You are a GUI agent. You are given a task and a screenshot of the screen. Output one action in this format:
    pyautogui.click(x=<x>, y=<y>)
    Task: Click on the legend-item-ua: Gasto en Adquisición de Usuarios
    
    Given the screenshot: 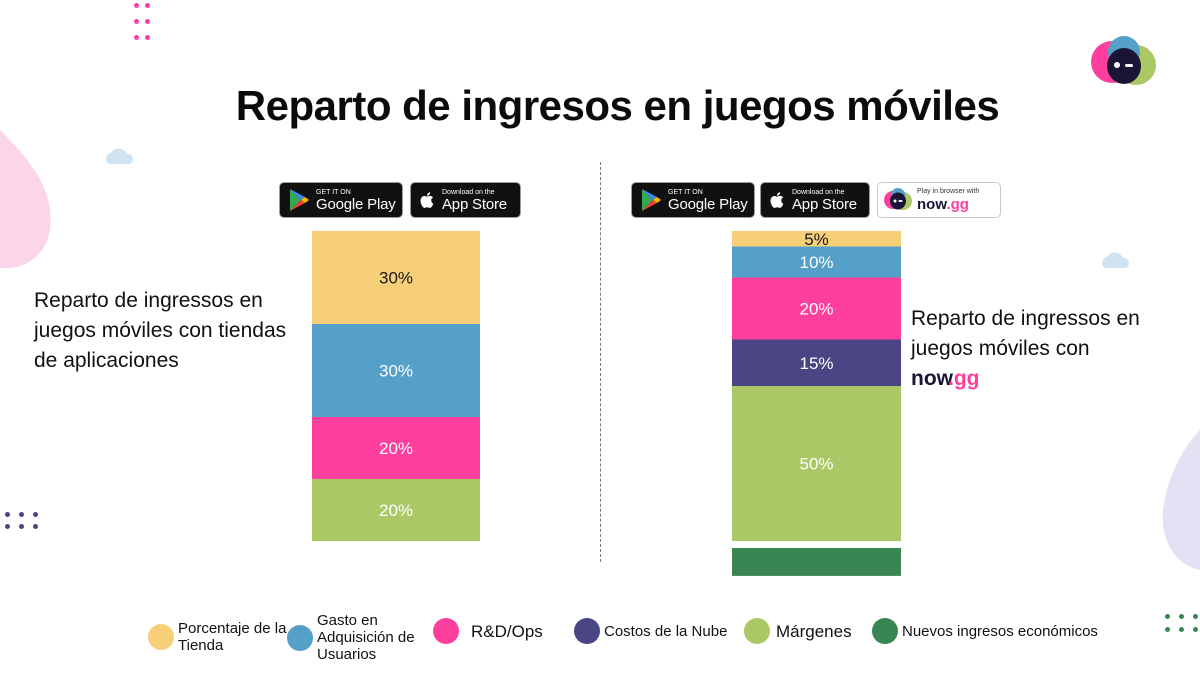 What is the action you would take?
    pyautogui.click(x=361, y=637)
    